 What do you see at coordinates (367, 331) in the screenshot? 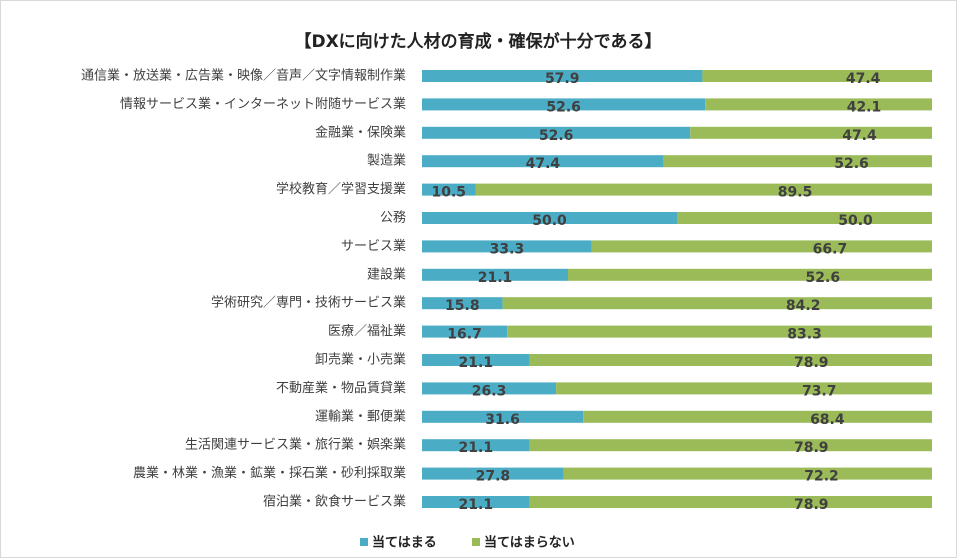
I see `category-label: 医療／福祉業` at bounding box center [367, 331].